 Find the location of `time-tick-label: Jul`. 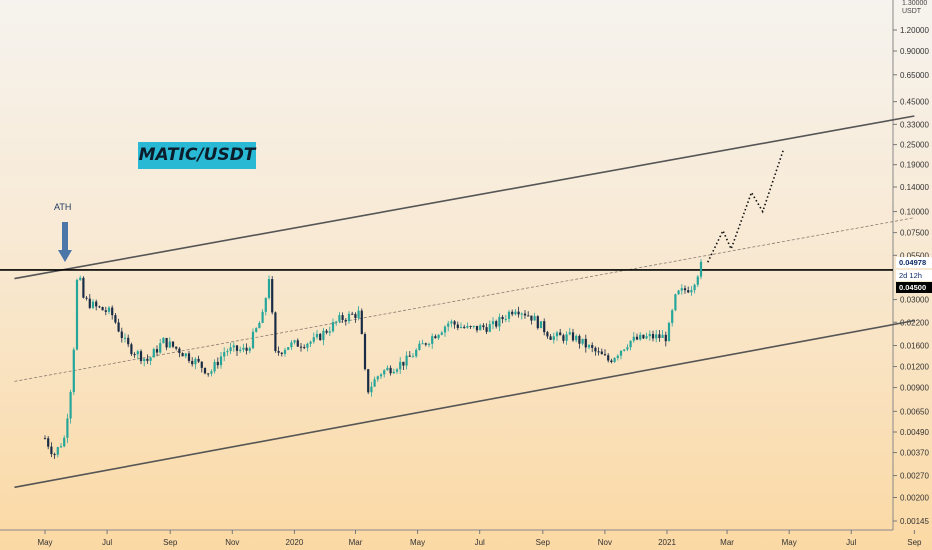

time-tick-label: Jul is located at coordinates (851, 542).